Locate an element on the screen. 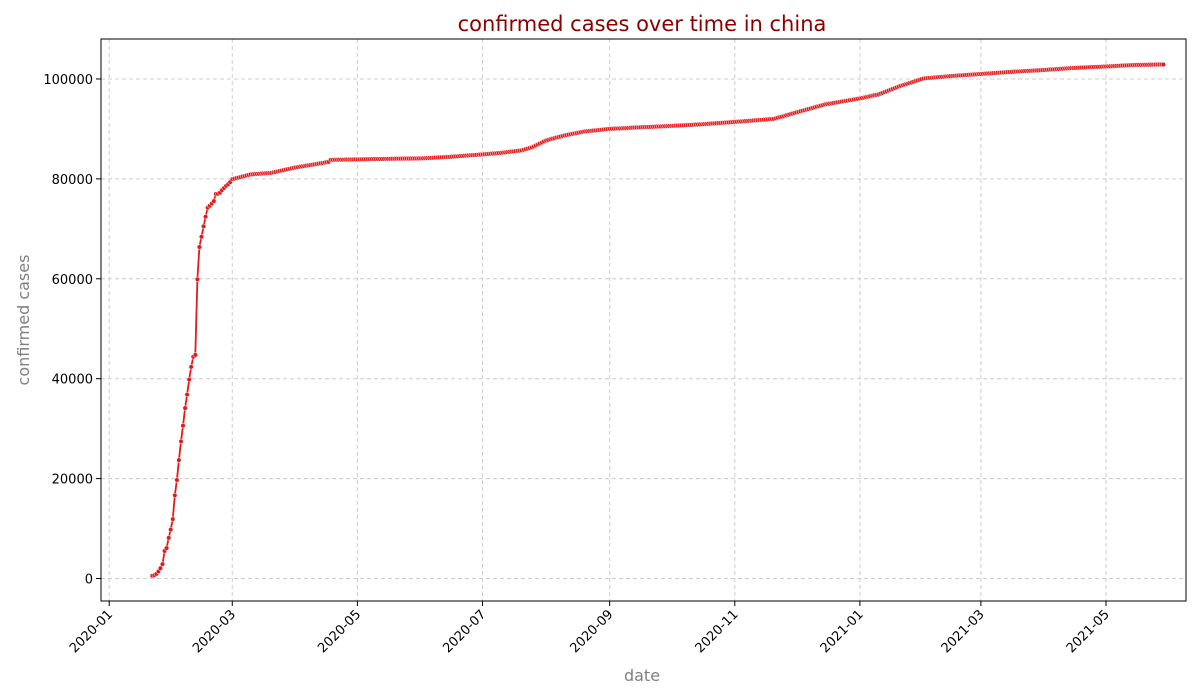  y-tick-label: 60000 is located at coordinates (72, 280).